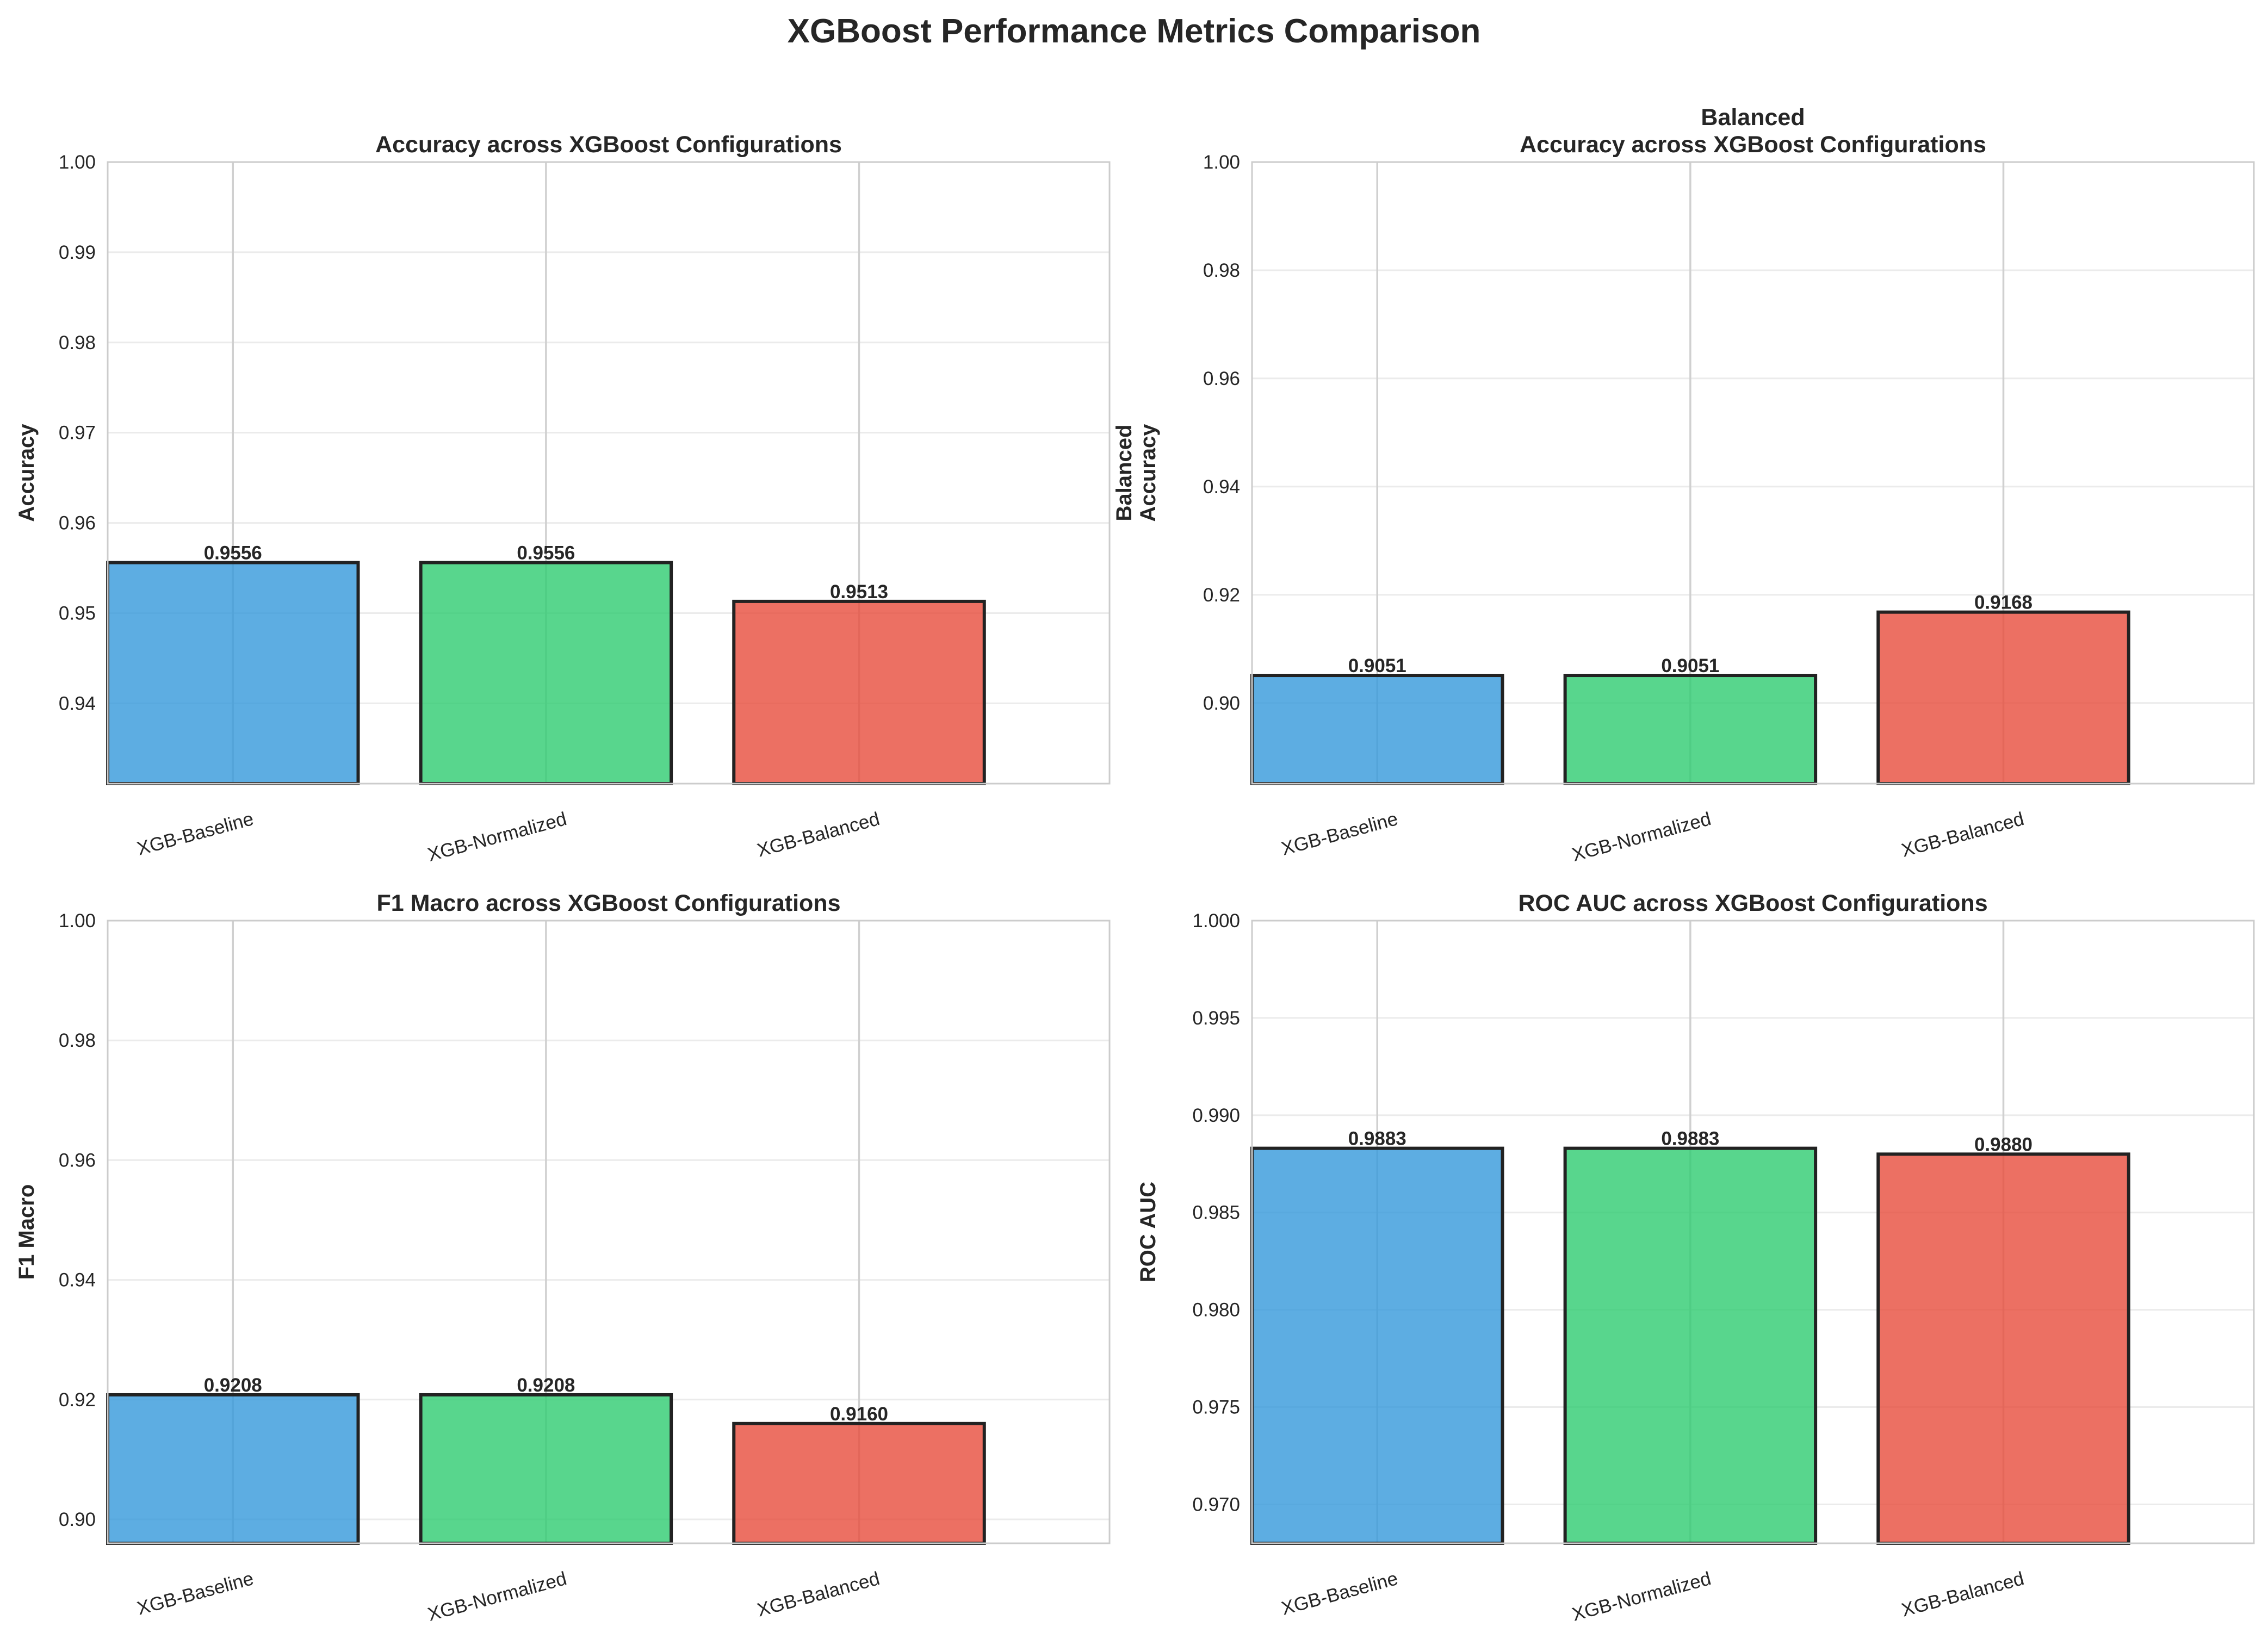 This screenshot has width=2268, height=1639. Describe the element at coordinates (1216, 1310) in the screenshot. I see `y-tick-label: 0.980` at that location.